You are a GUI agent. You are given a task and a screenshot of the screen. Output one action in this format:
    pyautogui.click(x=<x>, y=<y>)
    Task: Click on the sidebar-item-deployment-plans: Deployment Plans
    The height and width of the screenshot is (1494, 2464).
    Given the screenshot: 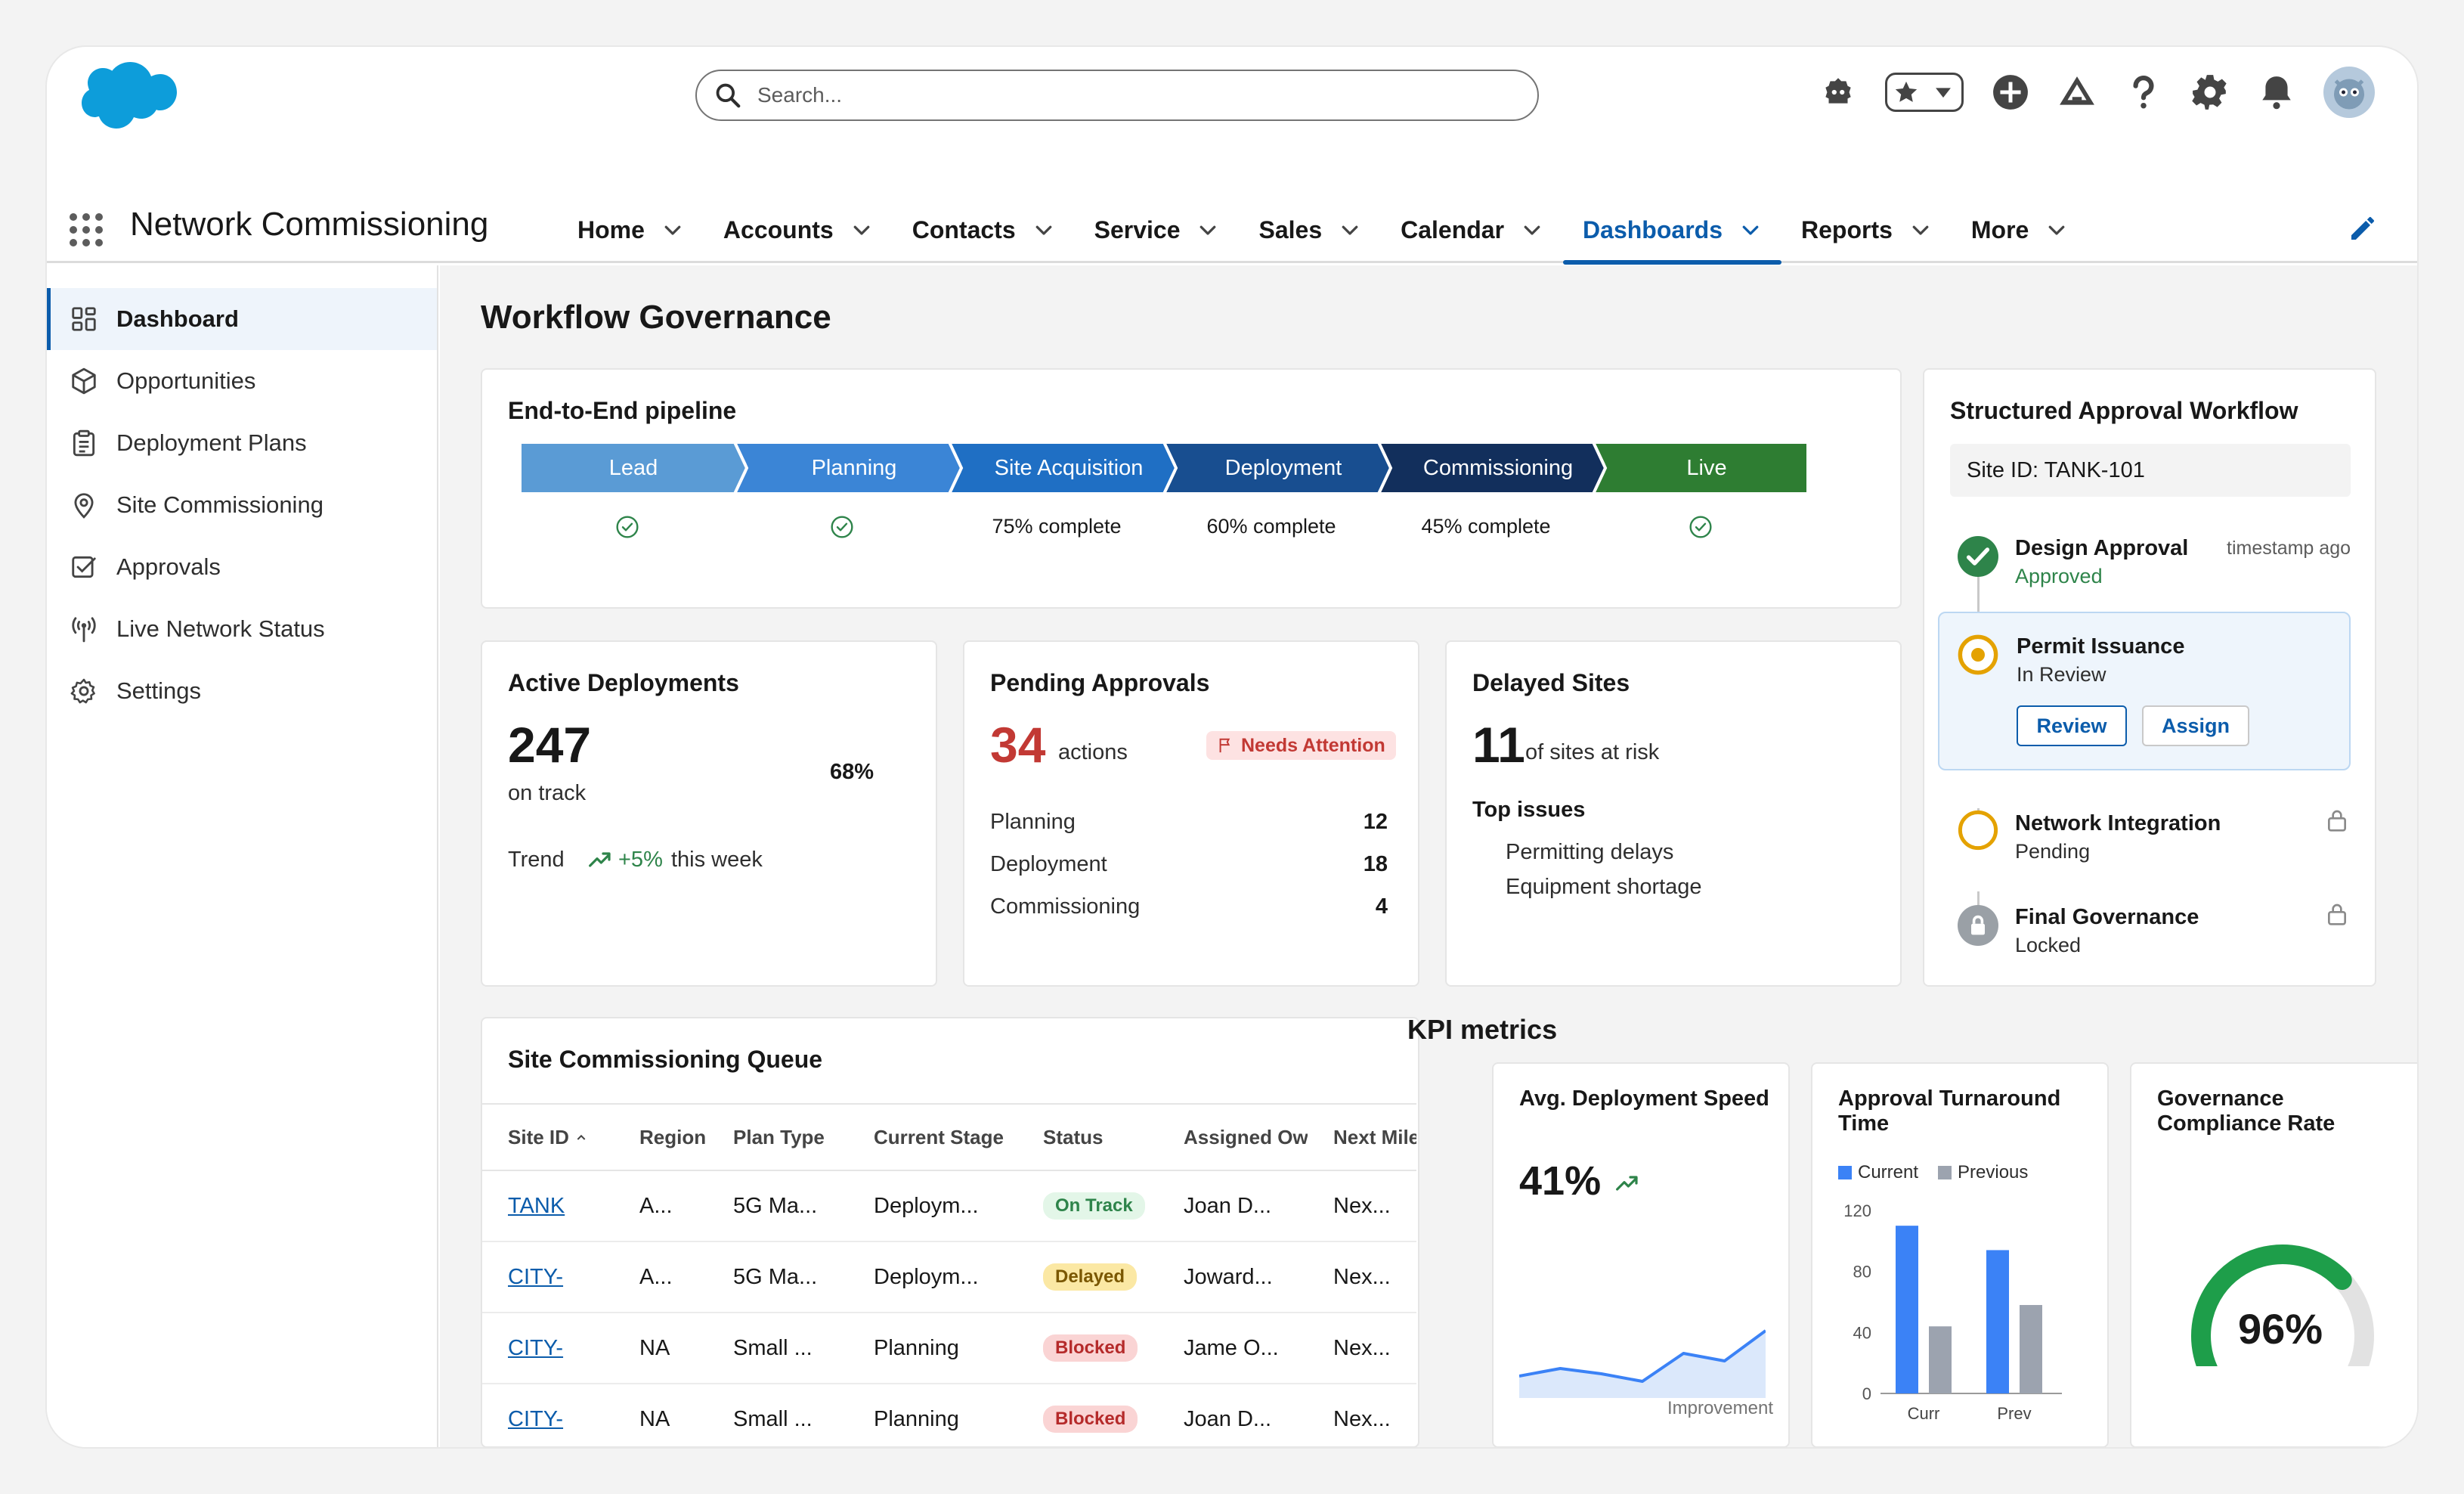 What is the action you would take?
    pyautogui.click(x=242, y=443)
    